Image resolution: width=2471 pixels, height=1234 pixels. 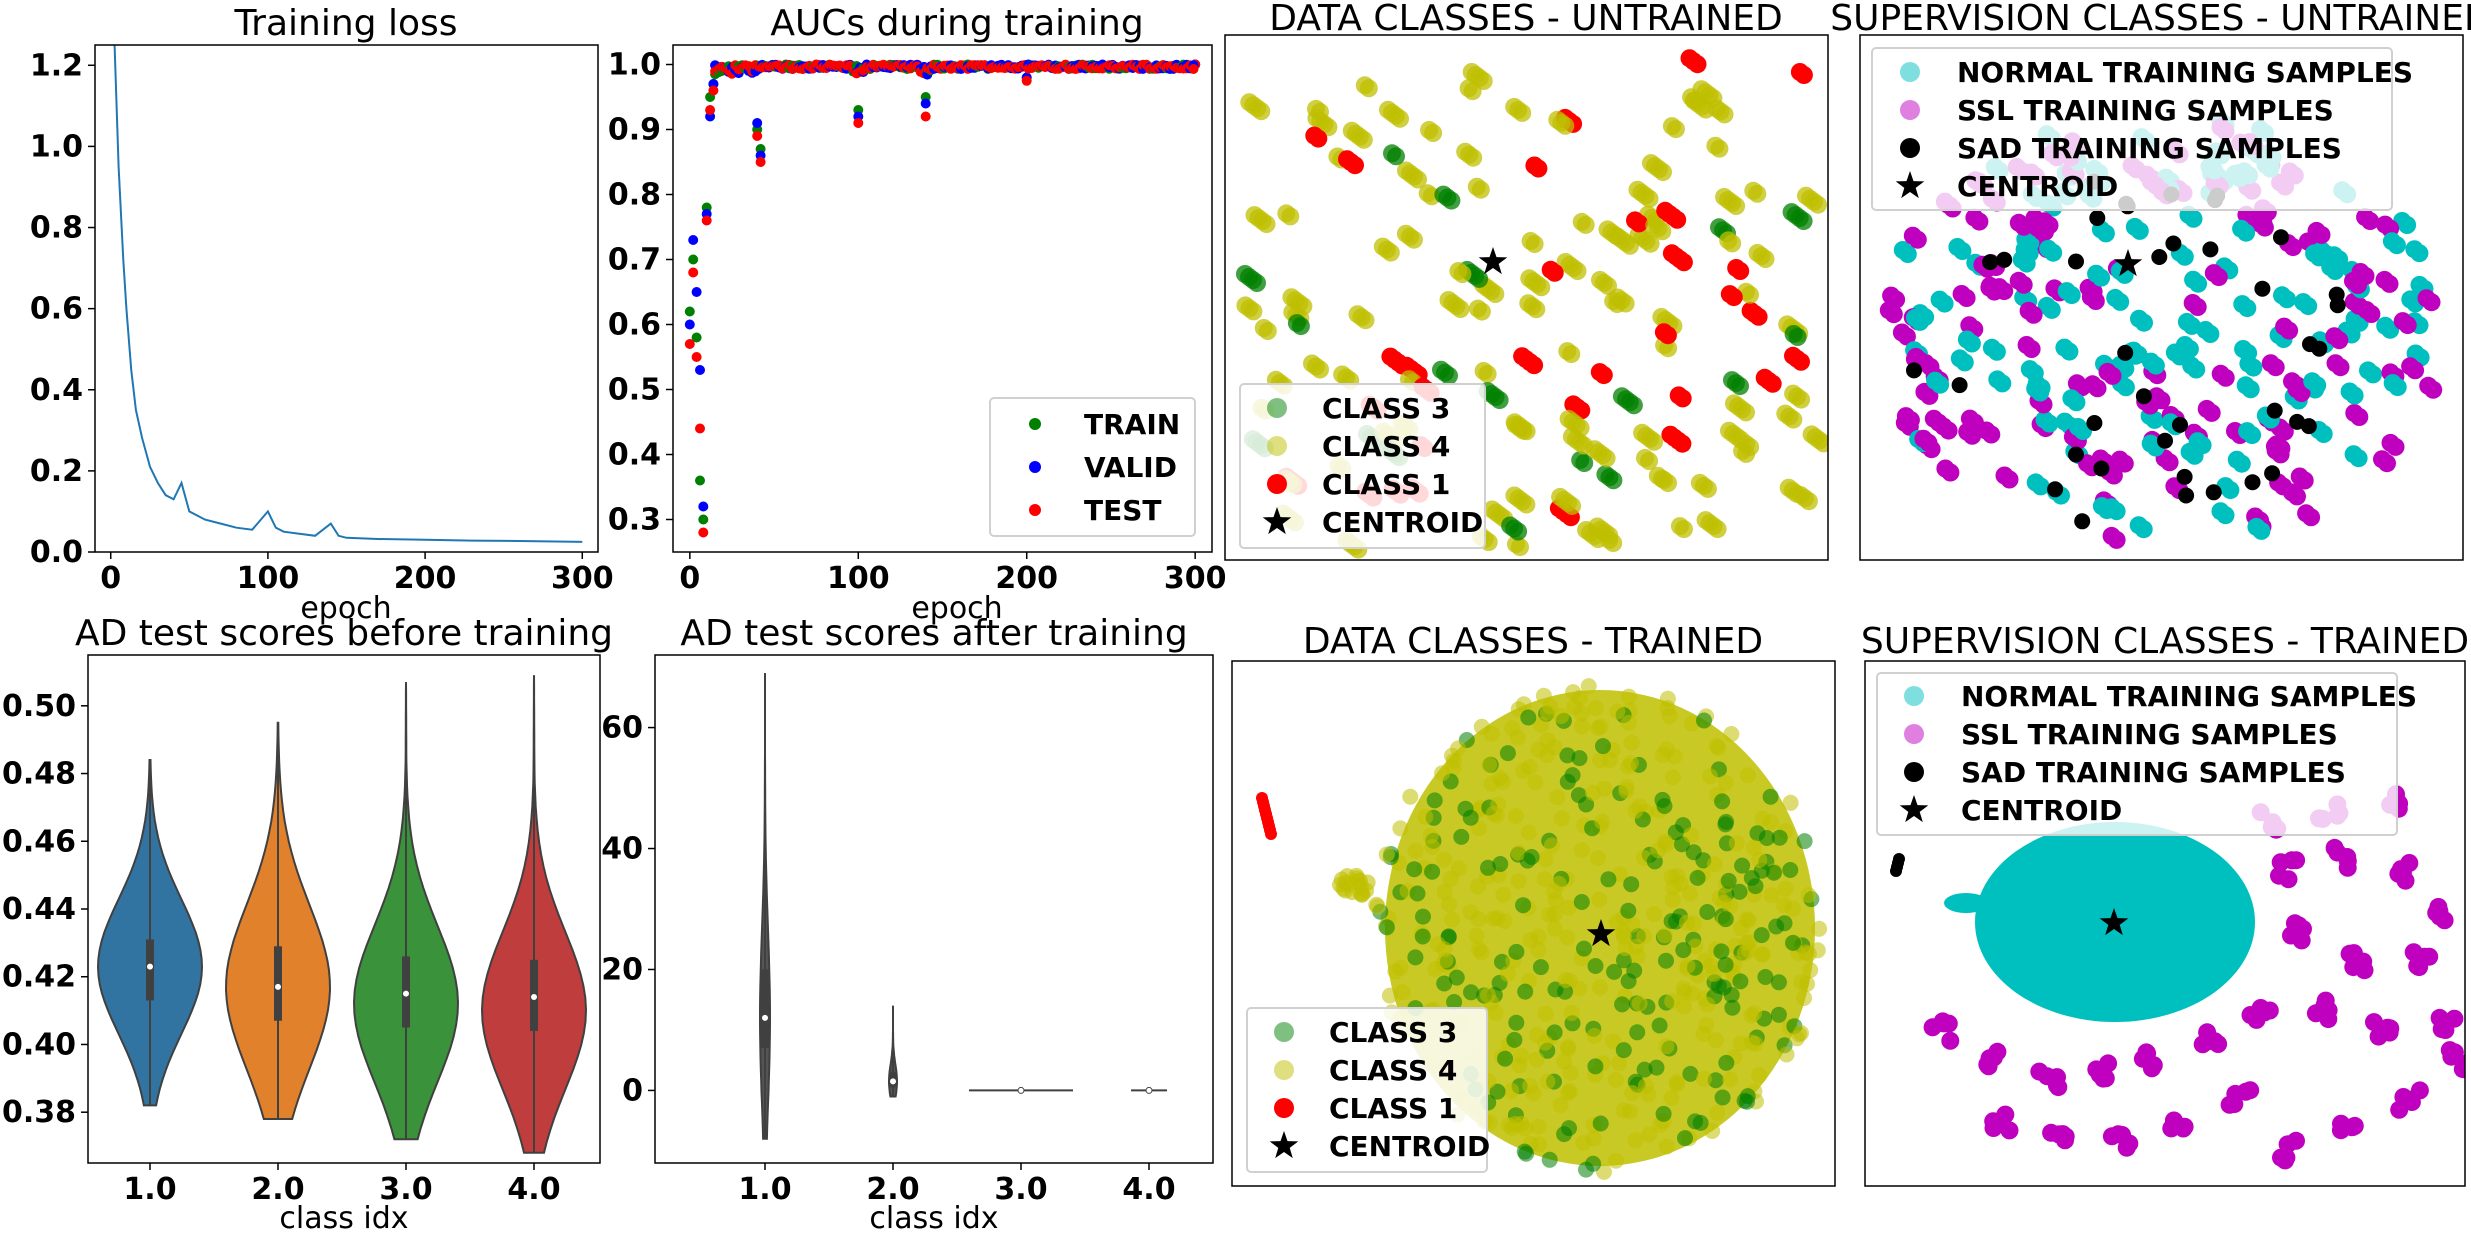 What do you see at coordinates (281, 948) in the screenshot?
I see `ad-before-ticks: 0.38 0.40 0.42 0.44 0.46 0.48 0.50 1.0 2.0 3.0 4.0` at bounding box center [281, 948].